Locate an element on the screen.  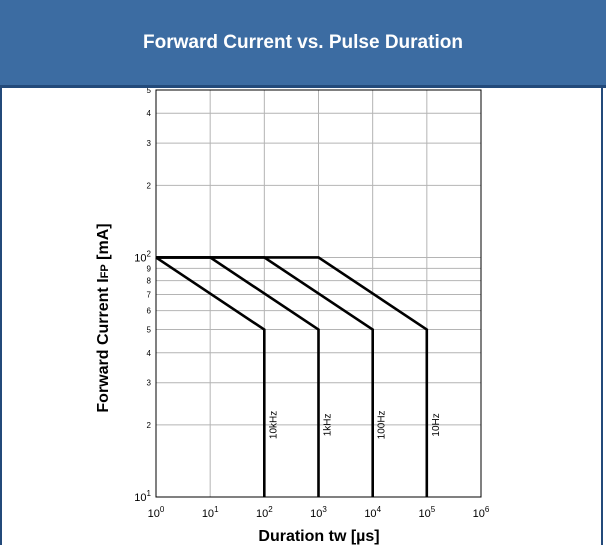
series-line-1kHz is located at coordinates (238, 376).